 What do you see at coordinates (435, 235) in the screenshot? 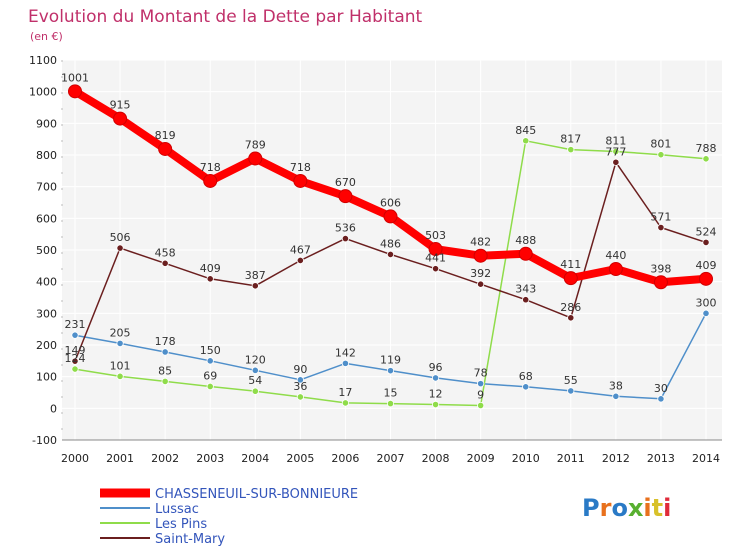
I see `data-label: 503` at bounding box center [435, 235].